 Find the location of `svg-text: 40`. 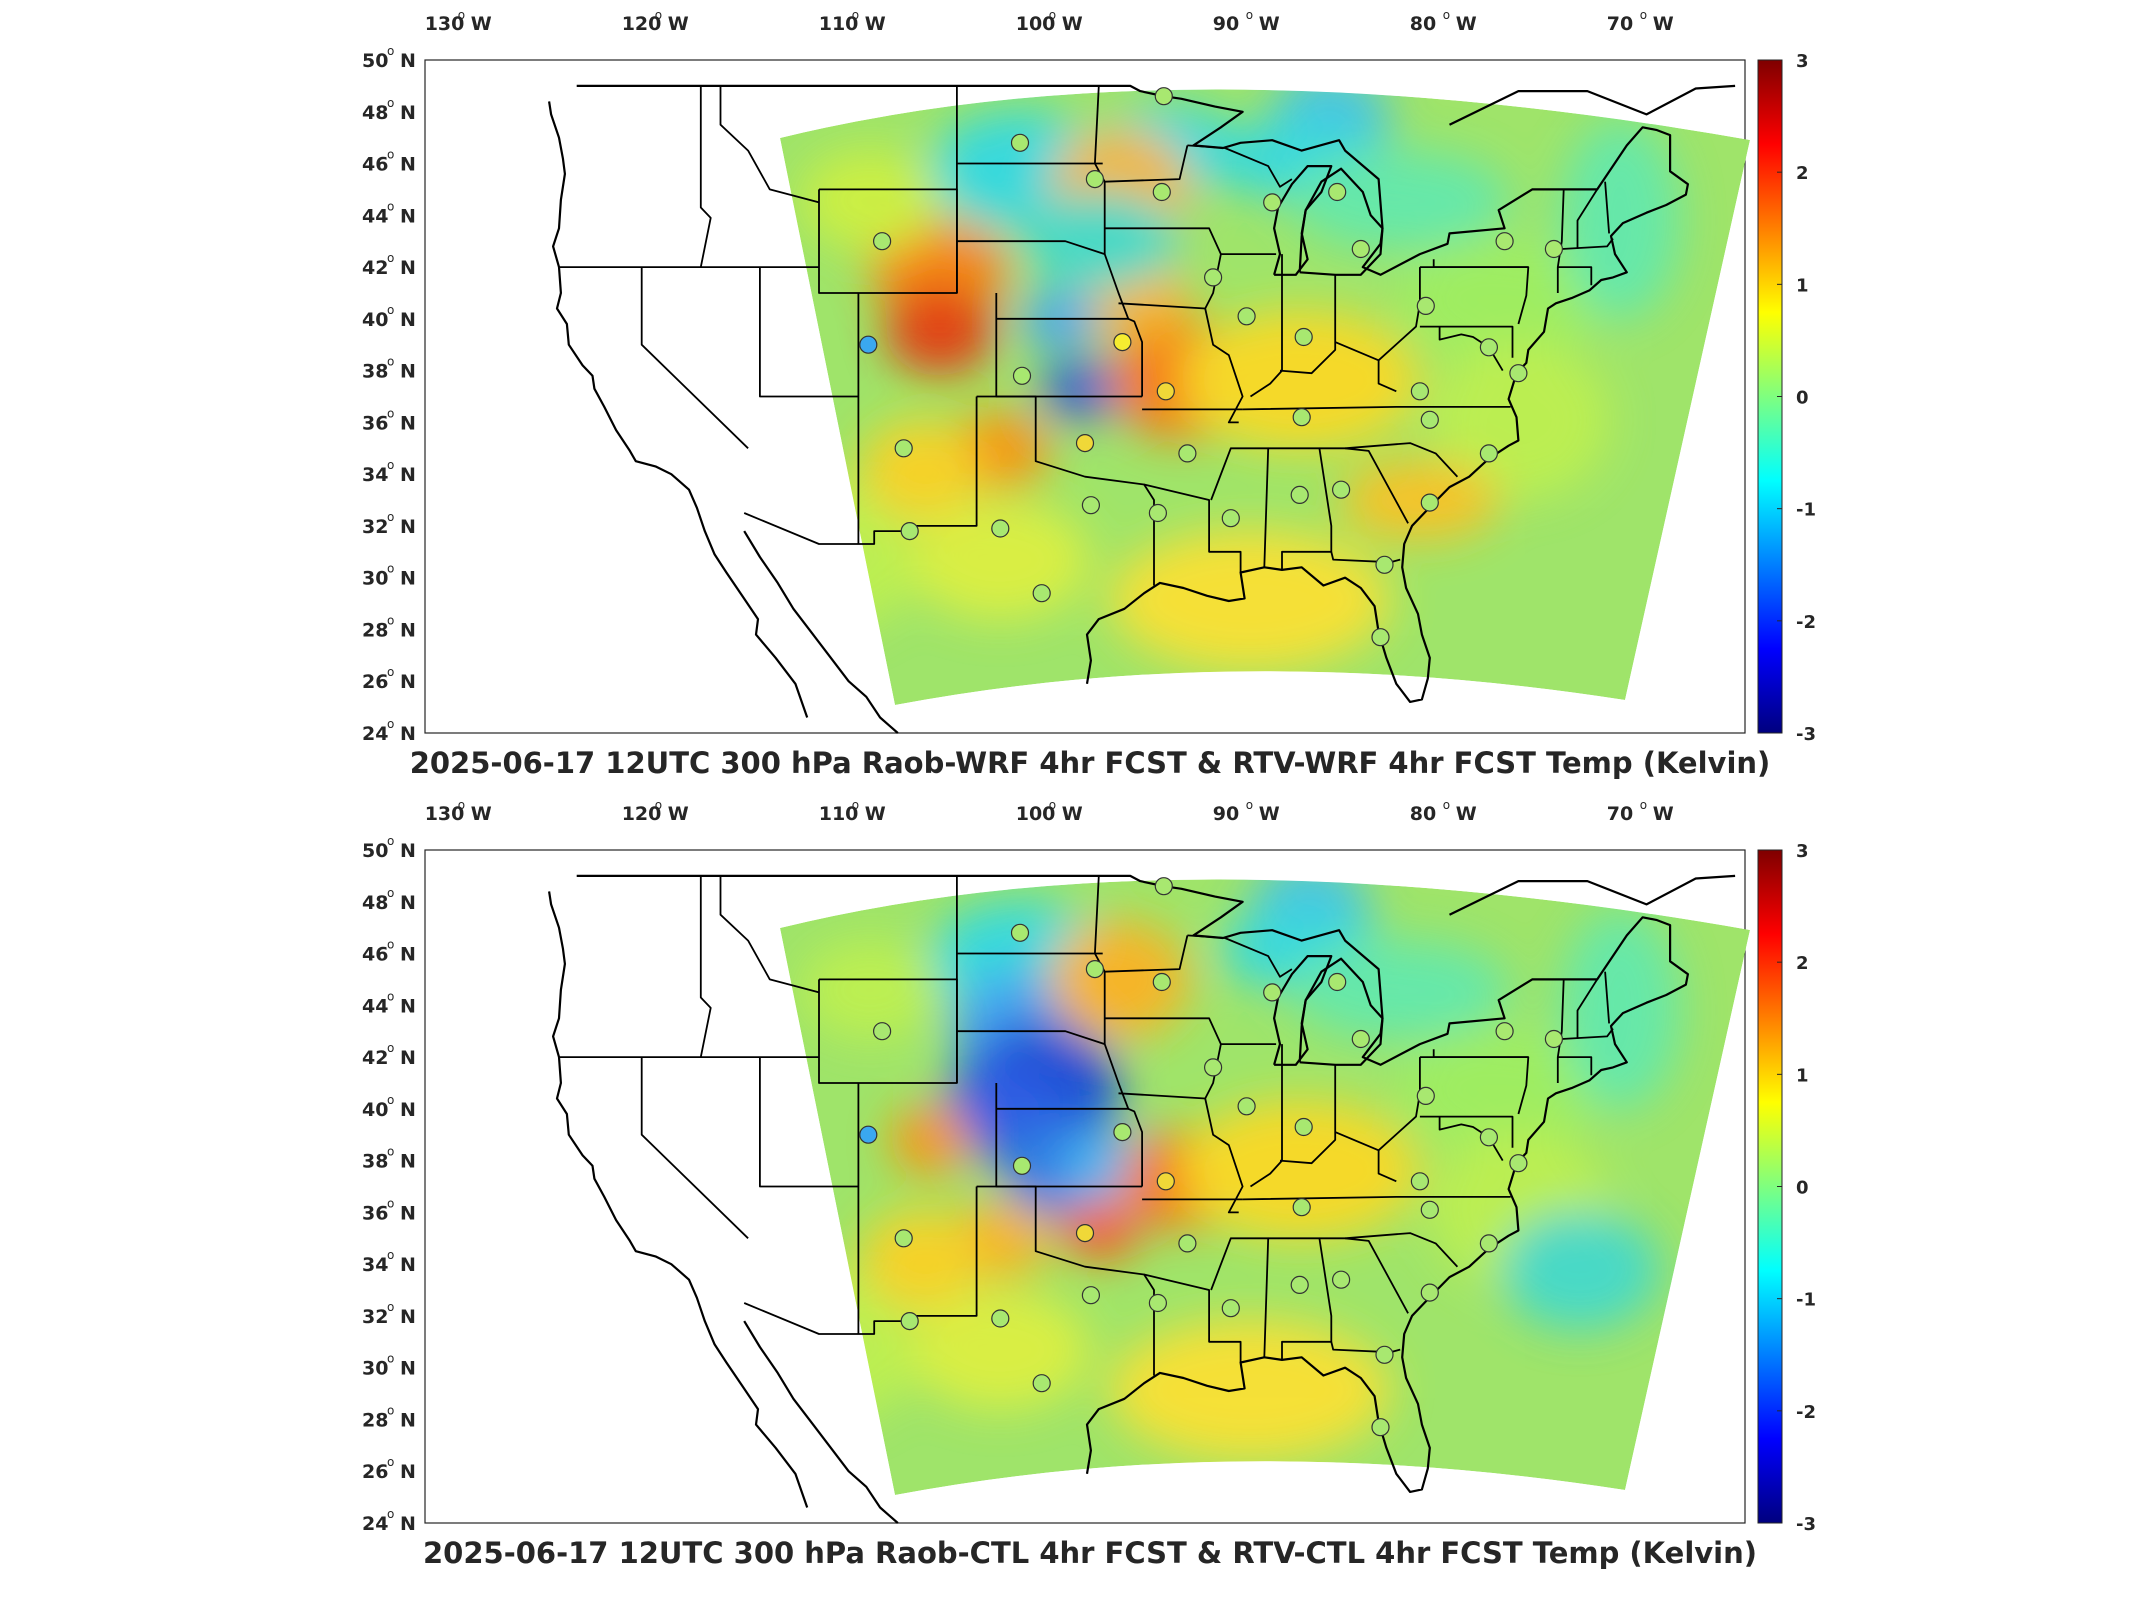

svg-text: 40 is located at coordinates (375, 320).